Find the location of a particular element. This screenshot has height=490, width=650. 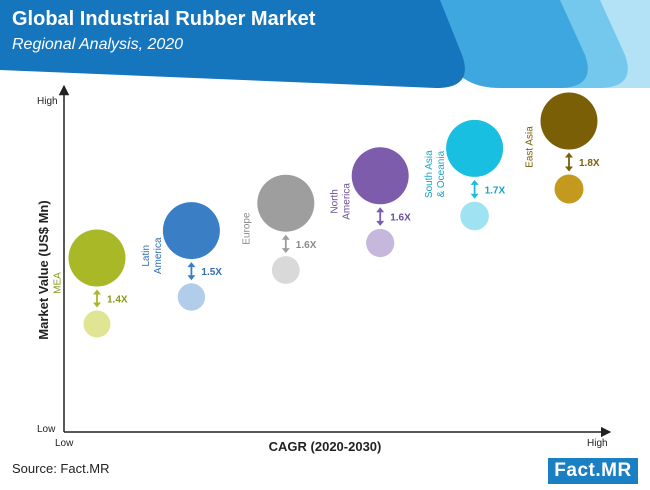

growth-arrowhead-down-south-asia-oceania is located at coordinates (474, 196).